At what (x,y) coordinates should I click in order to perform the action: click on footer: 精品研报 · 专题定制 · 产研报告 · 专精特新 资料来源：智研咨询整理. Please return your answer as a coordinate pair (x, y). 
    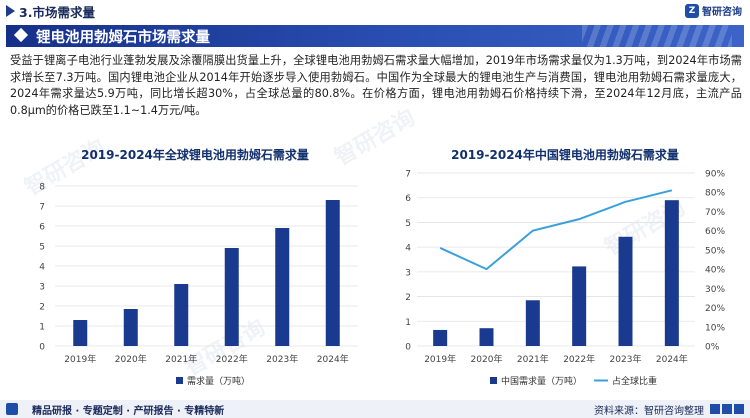
    Looking at the image, I should click on (375, 409).